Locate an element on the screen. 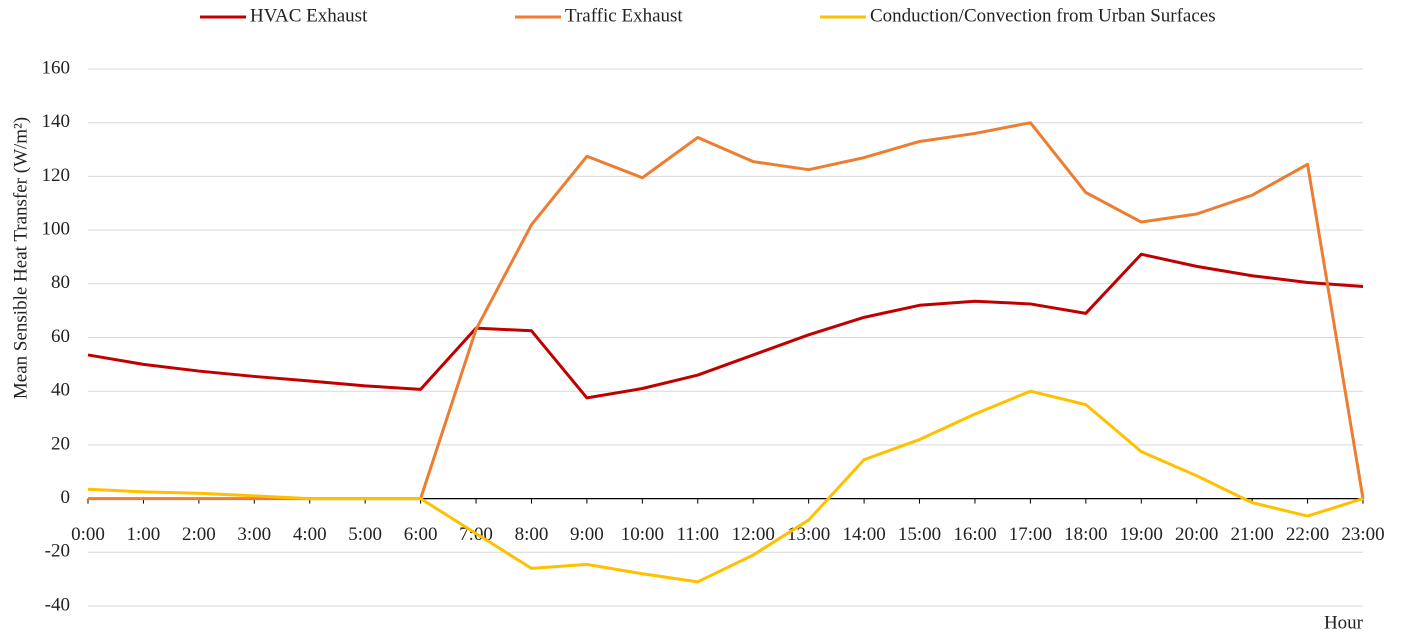  legend-label: HVAC Exhaust is located at coordinates (309, 15).